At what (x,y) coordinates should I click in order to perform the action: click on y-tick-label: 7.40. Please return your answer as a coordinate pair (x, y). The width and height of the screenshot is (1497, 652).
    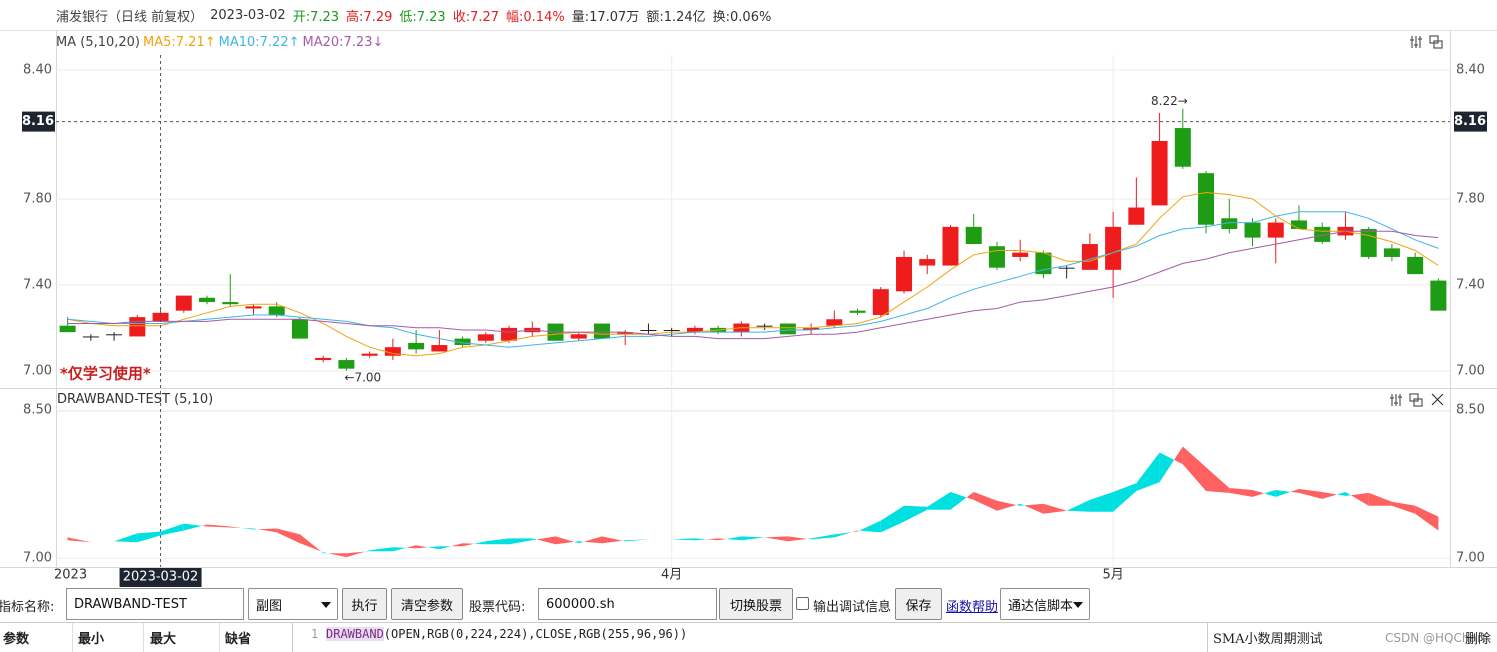
    Looking at the image, I should click on (37, 284).